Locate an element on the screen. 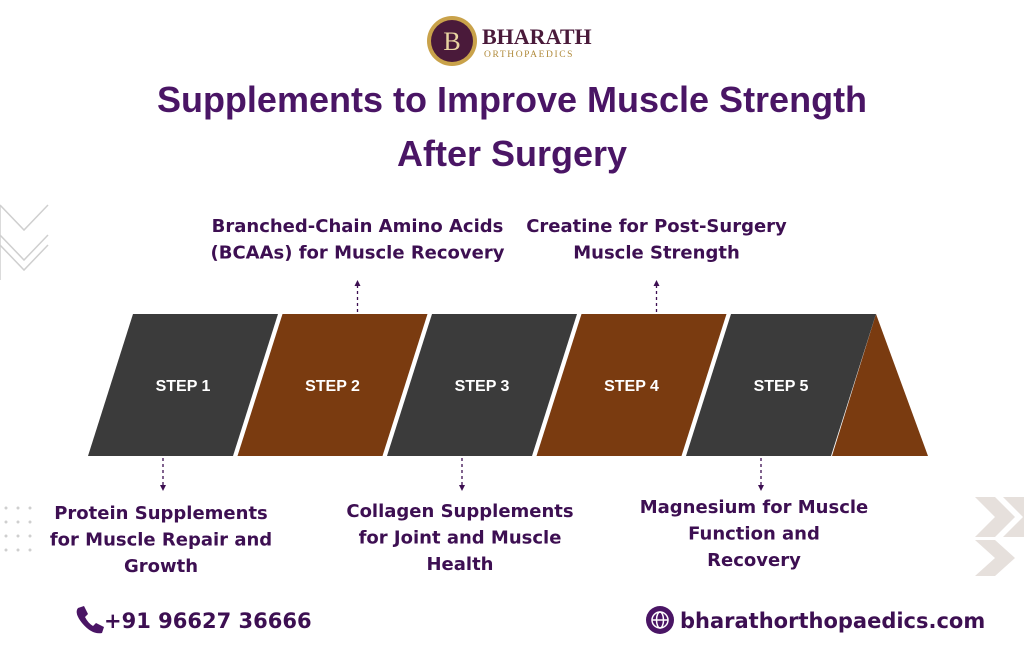  step-description: Magnesium for Muscle is located at coordinates (754, 507).